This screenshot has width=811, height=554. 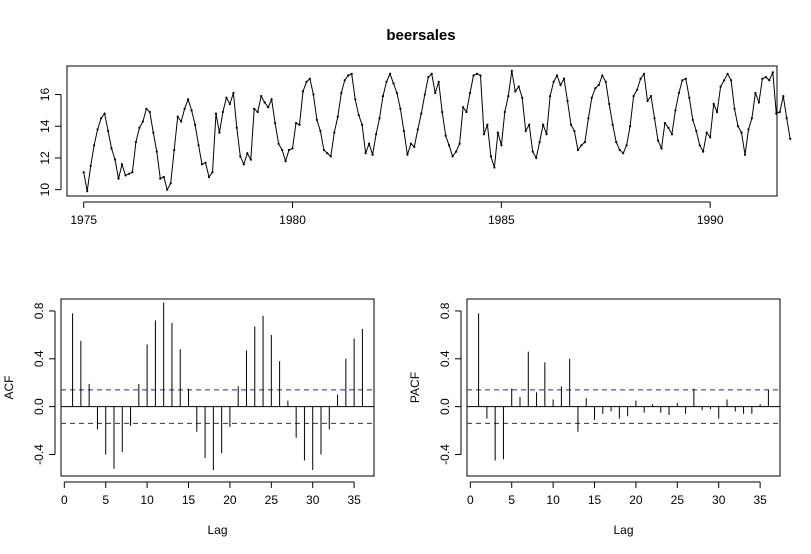 What do you see at coordinates (760, 500) in the screenshot?
I see `pacf-x-tick-label: 35` at bounding box center [760, 500].